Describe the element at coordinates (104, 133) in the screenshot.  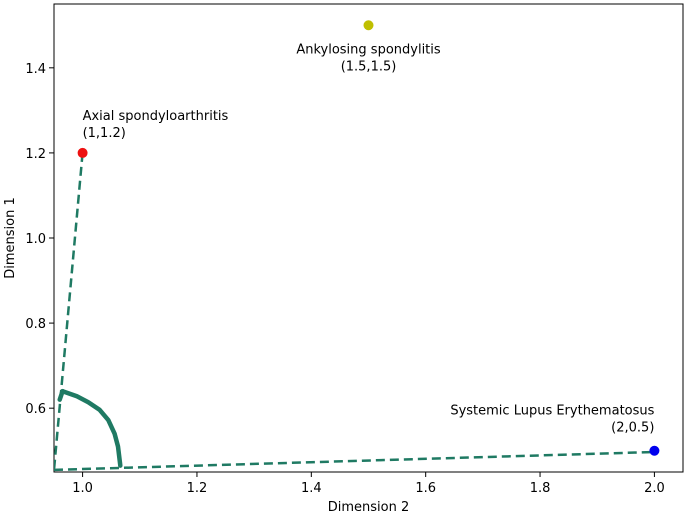
I see `point-coord-label: (1,1.2)` at that location.